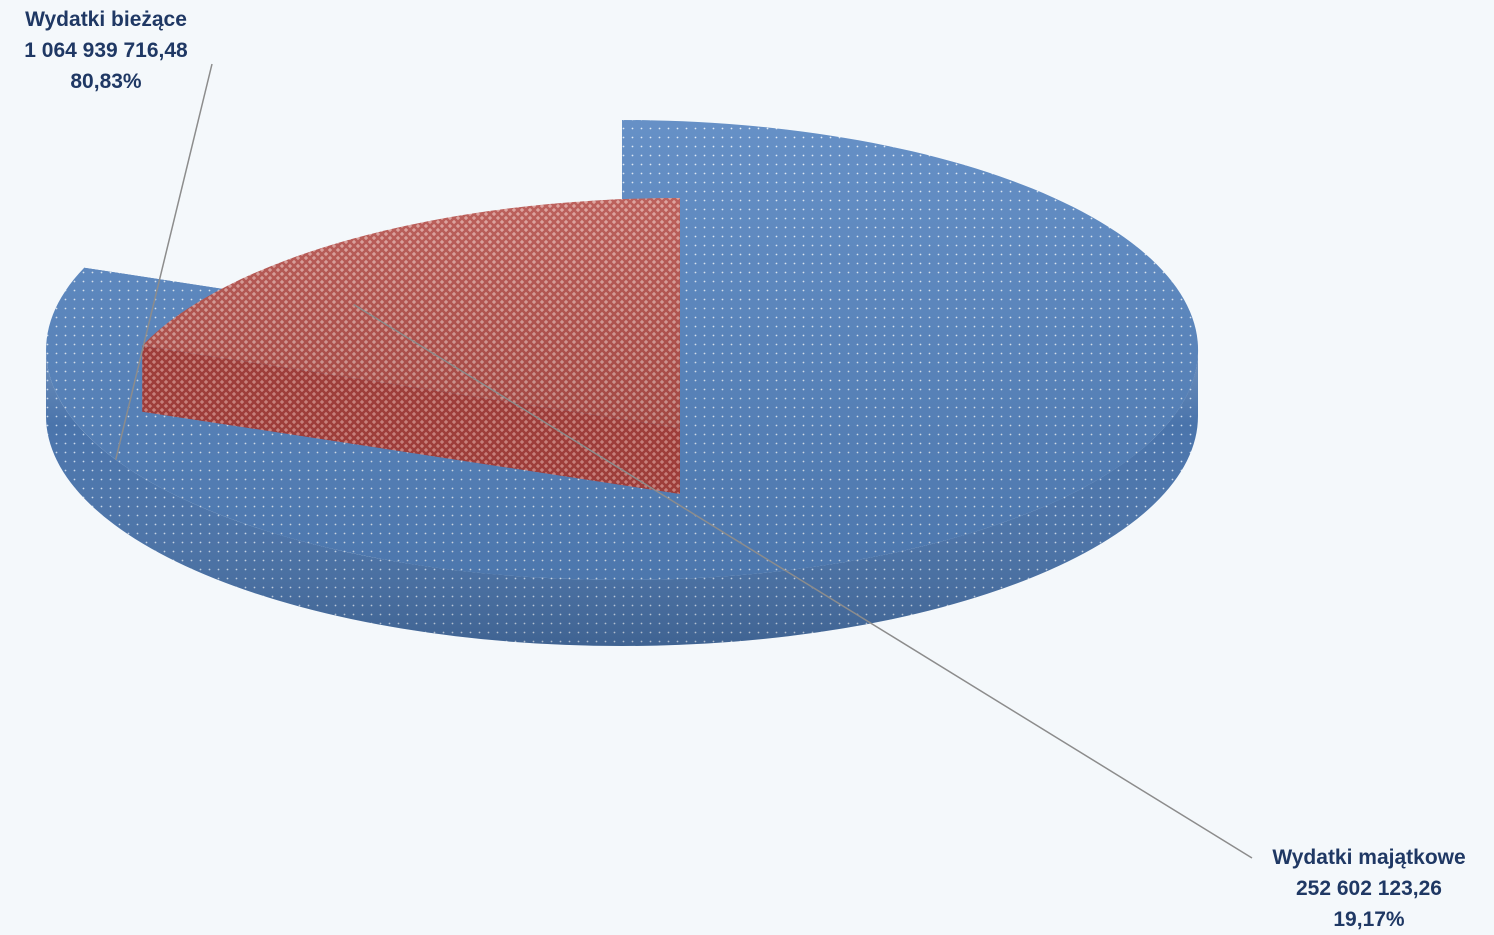 The width and height of the screenshot is (1494, 935). I want to click on slice-top-shade-wydatki-majatkowe, so click(411, 313).